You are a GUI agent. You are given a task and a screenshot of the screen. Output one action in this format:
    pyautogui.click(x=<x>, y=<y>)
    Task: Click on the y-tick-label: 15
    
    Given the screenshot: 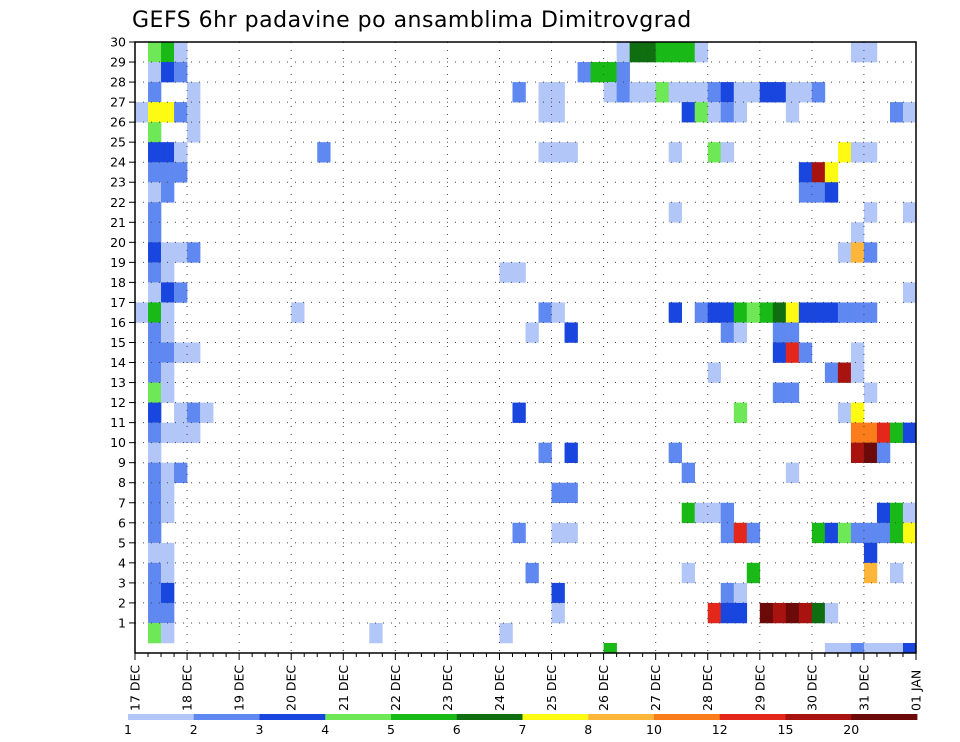 What is the action you would take?
    pyautogui.click(x=118, y=342)
    